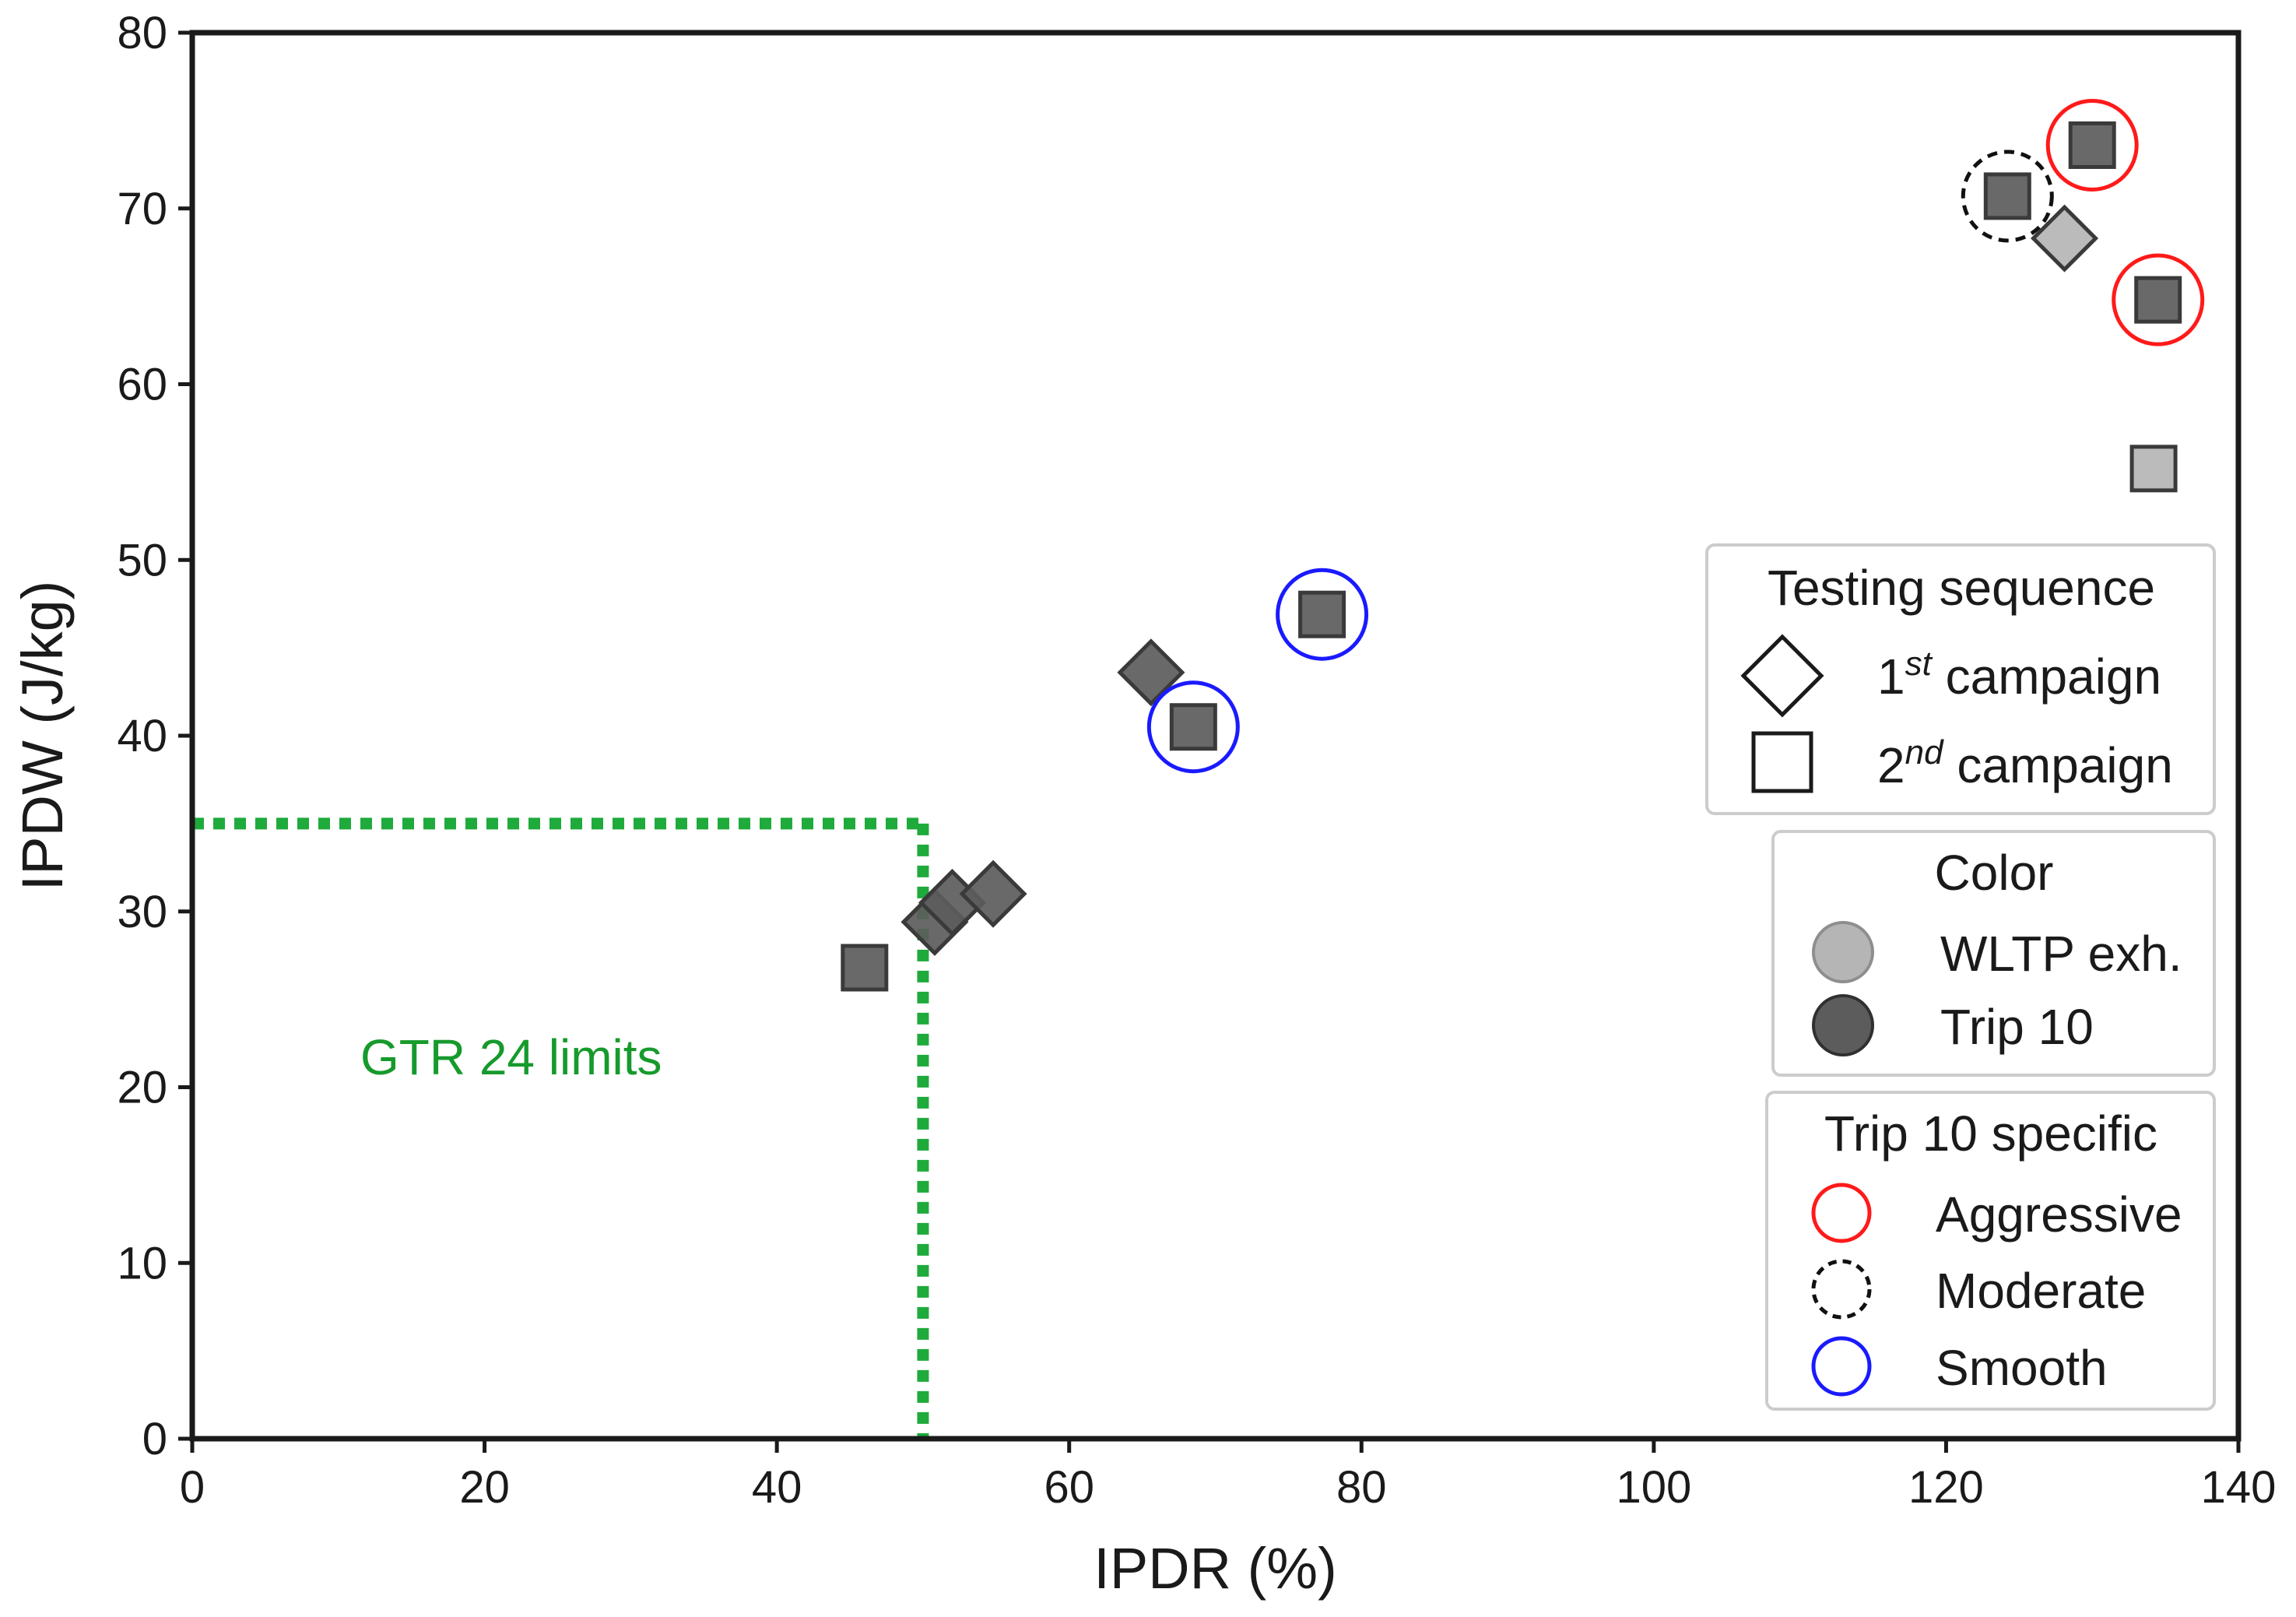  I want to click on legend-title-testing-sequence: Testing sequence, so click(1961, 588).